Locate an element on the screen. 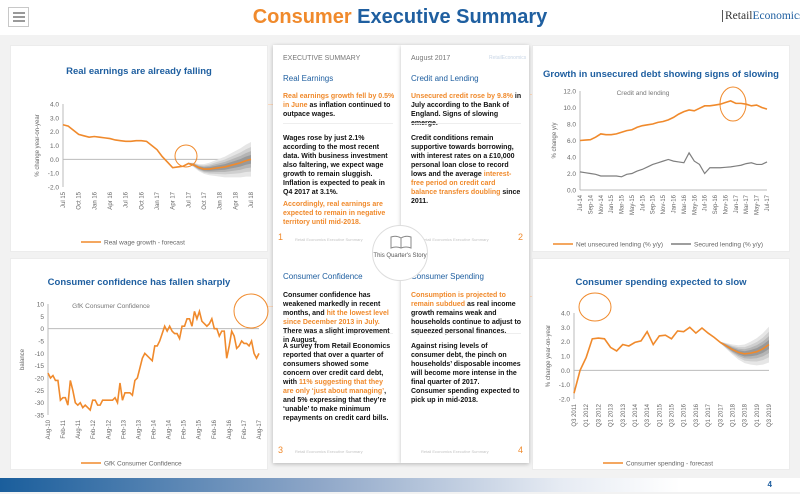 The image size is (800, 494). x-tick-label: Aug-16 is located at coordinates (230, 429).